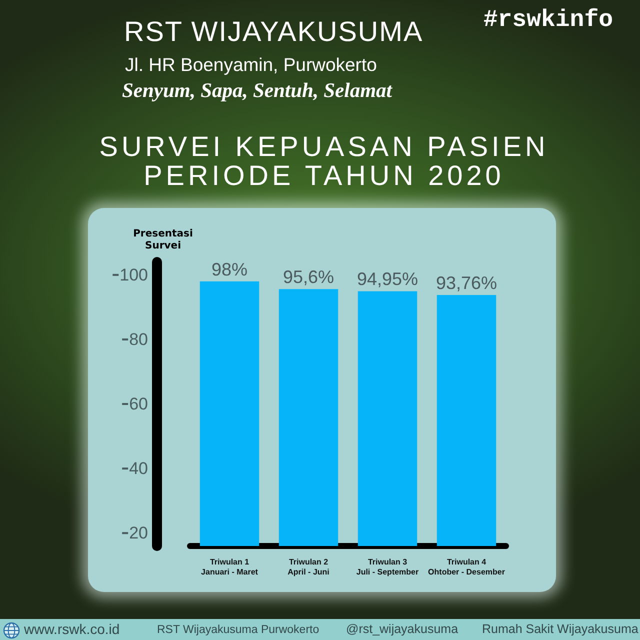 This screenshot has width=640, height=640. I want to click on data-label: 94,95%, so click(387, 279).